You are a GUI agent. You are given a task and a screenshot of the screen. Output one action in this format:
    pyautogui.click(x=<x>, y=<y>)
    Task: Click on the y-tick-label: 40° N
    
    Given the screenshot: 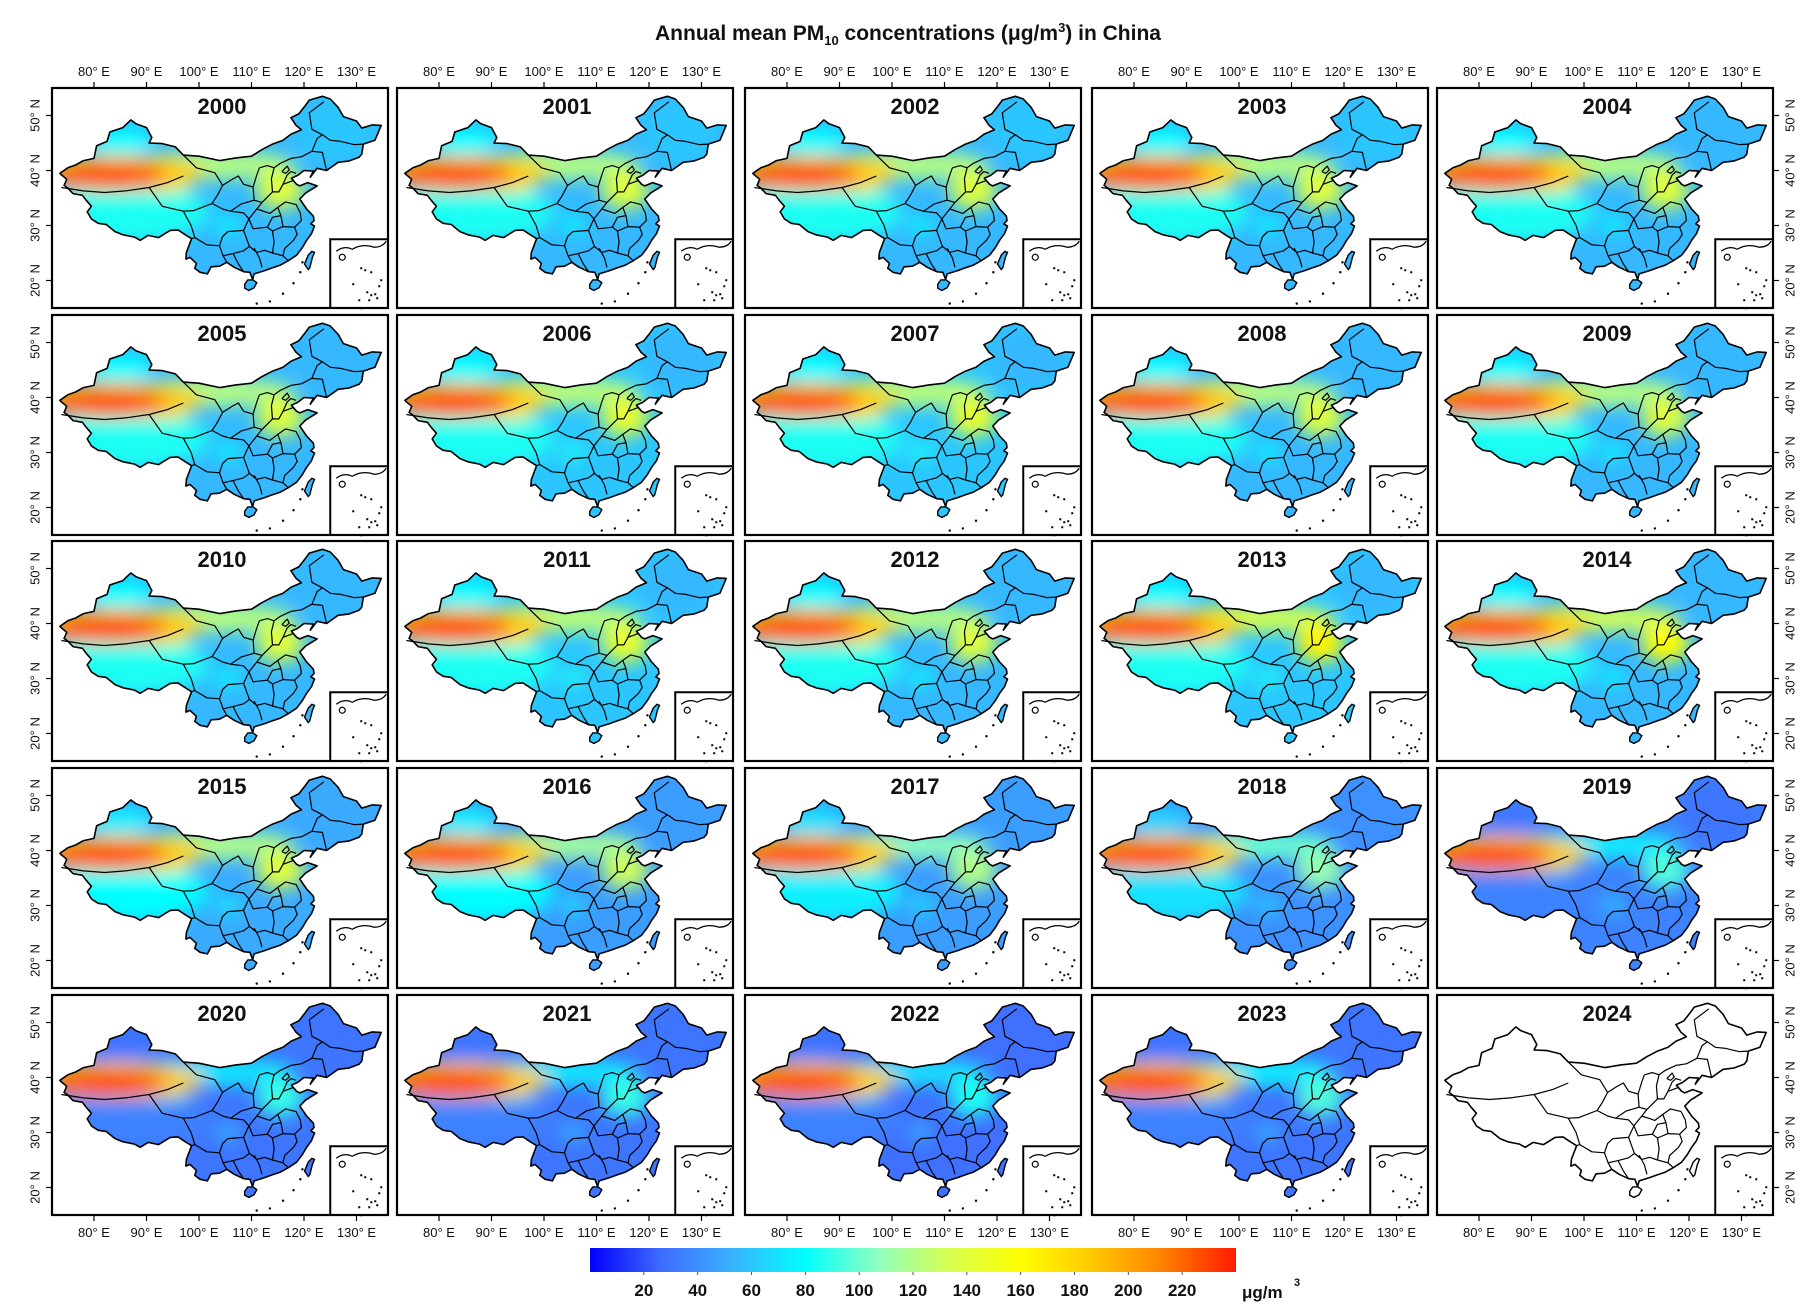 What is the action you would take?
    pyautogui.click(x=34, y=170)
    